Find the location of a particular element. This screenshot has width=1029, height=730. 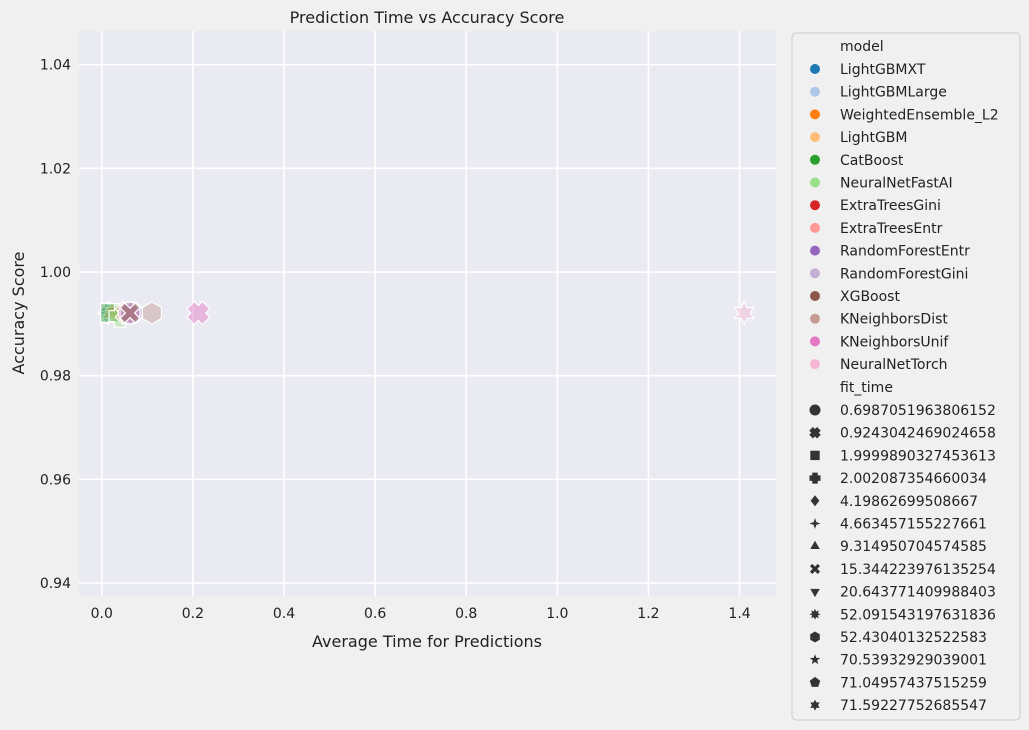

legend-fit-time-label: 0.6987051963806152 is located at coordinates (918, 411).